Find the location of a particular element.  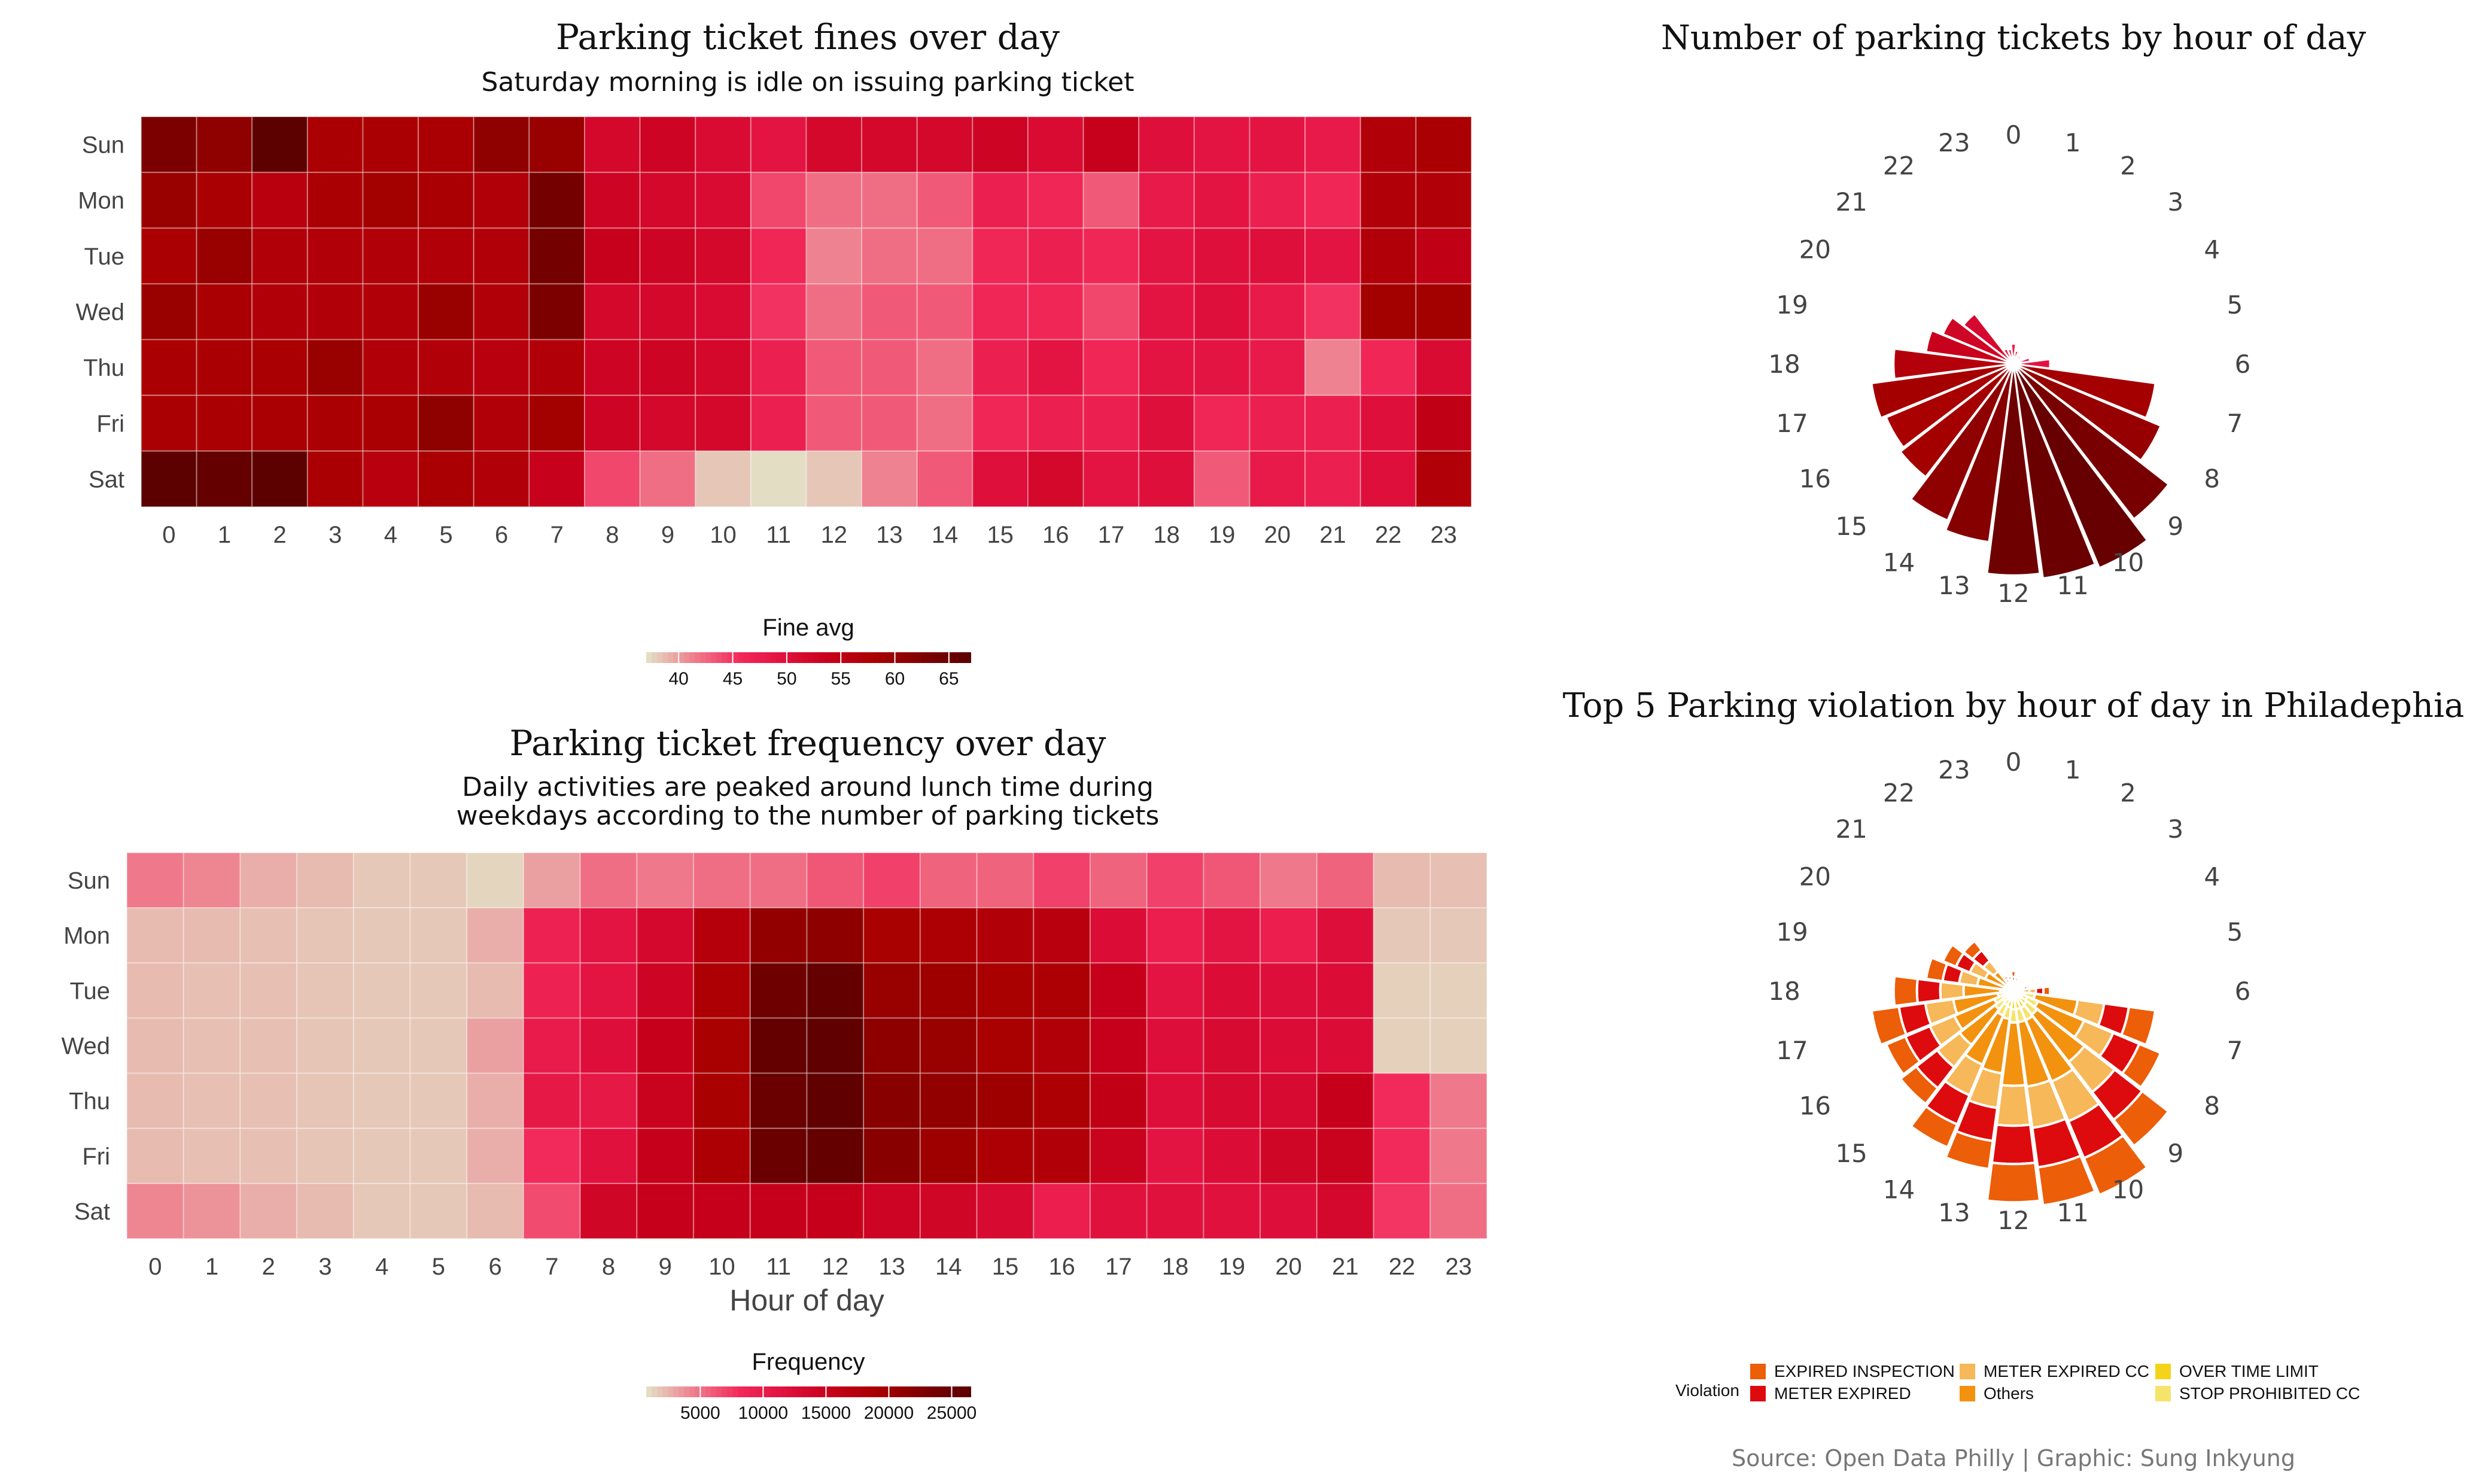

hour-label: 20 is located at coordinates (1815, 249).